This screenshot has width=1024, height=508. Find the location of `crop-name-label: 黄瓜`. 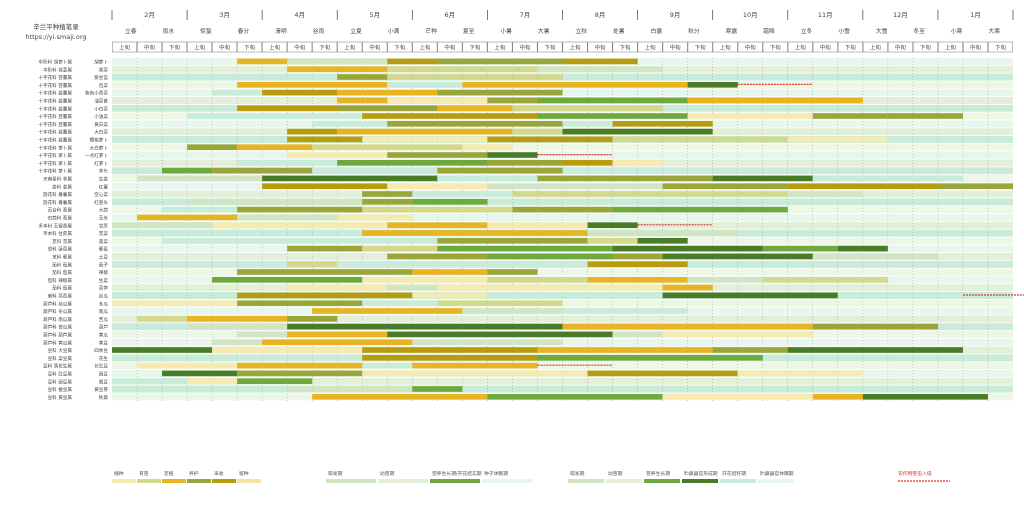

crop-name-label: 黄瓜 is located at coordinates (104, 335).